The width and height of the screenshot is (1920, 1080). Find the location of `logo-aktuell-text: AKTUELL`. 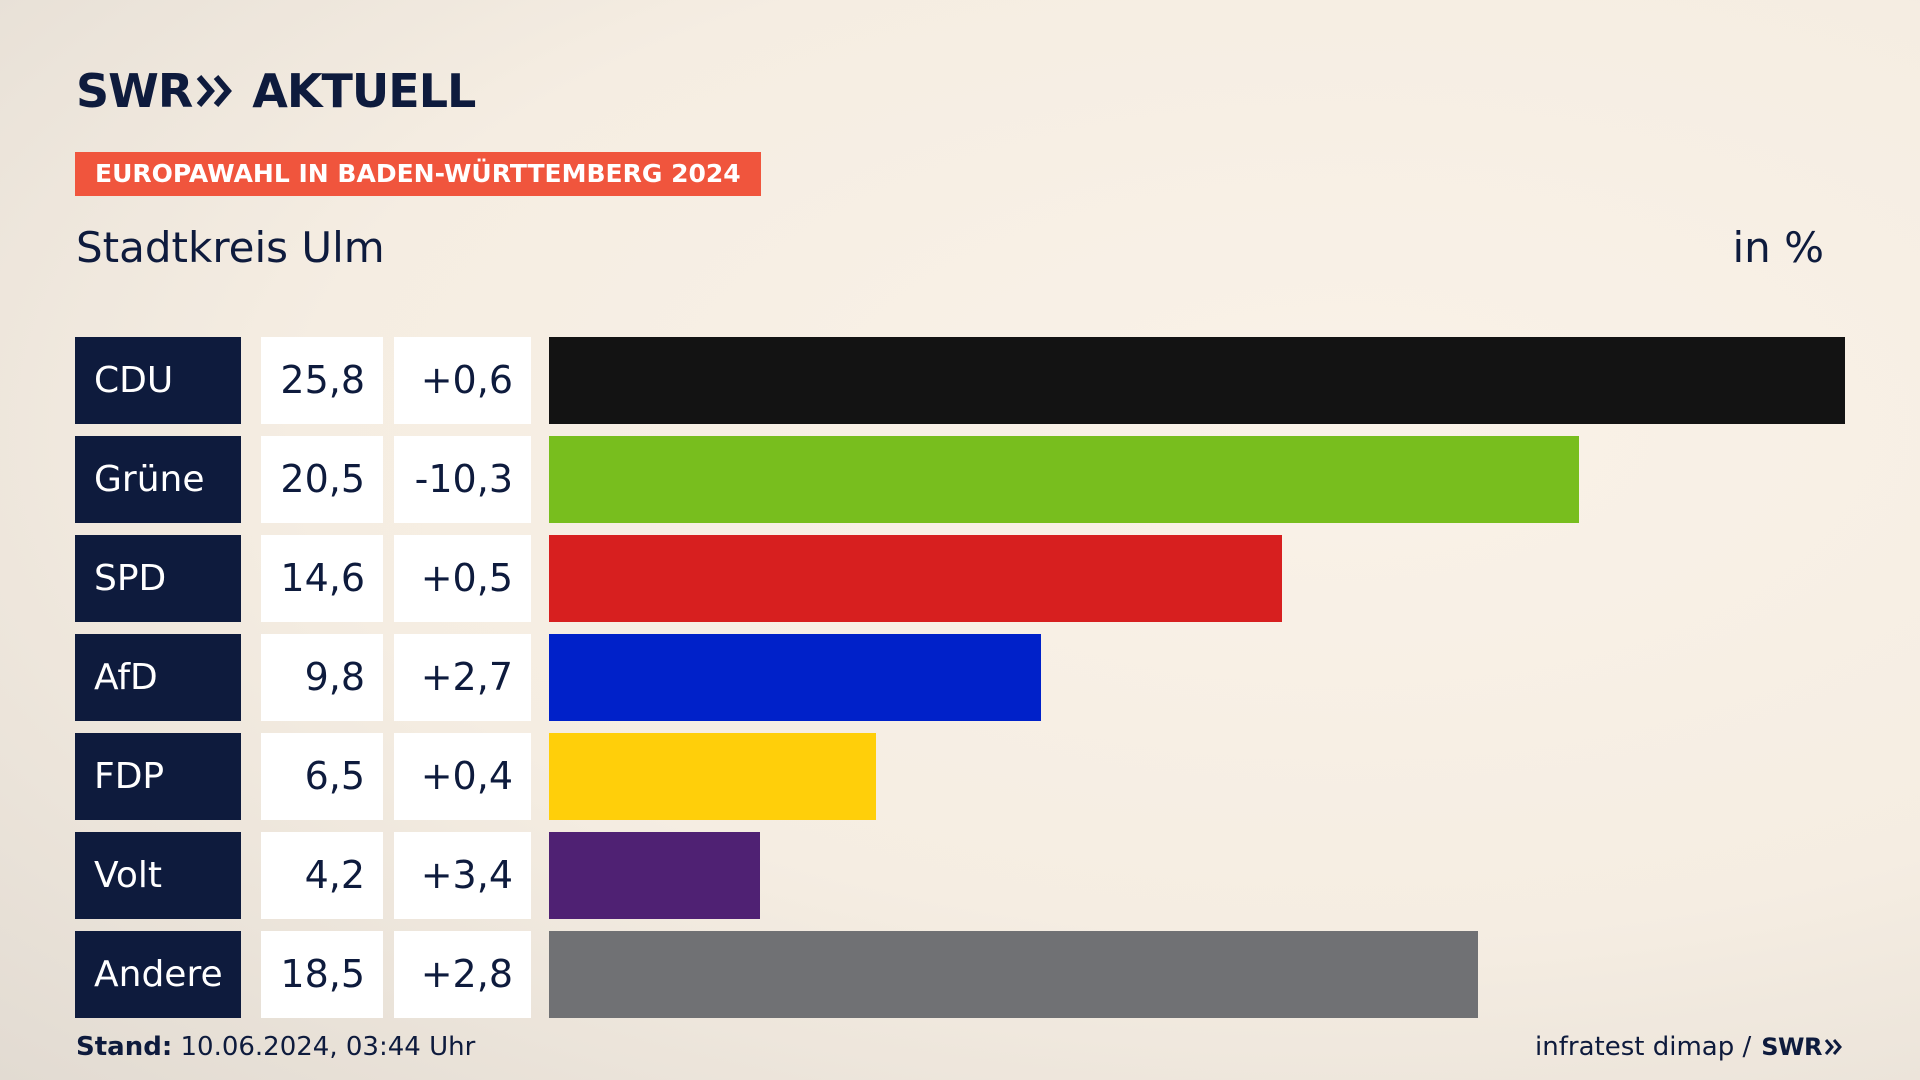

logo-aktuell-text: AKTUELL is located at coordinates (364, 91).